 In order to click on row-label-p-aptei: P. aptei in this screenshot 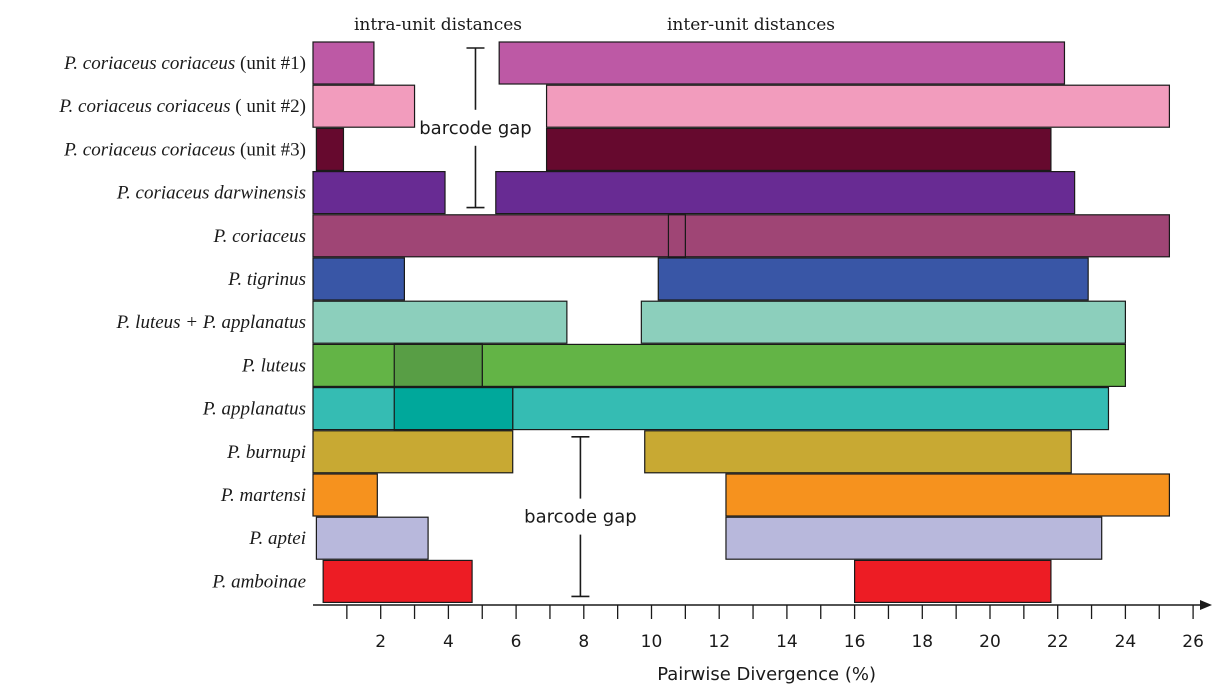, I will do `click(277, 538)`.